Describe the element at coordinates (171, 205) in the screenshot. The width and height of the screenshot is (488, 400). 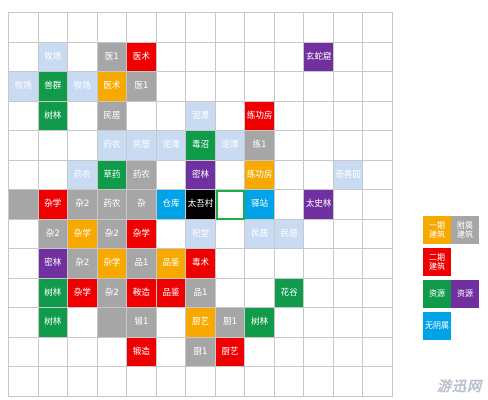
I see `tile-仓库: 仓库` at that location.